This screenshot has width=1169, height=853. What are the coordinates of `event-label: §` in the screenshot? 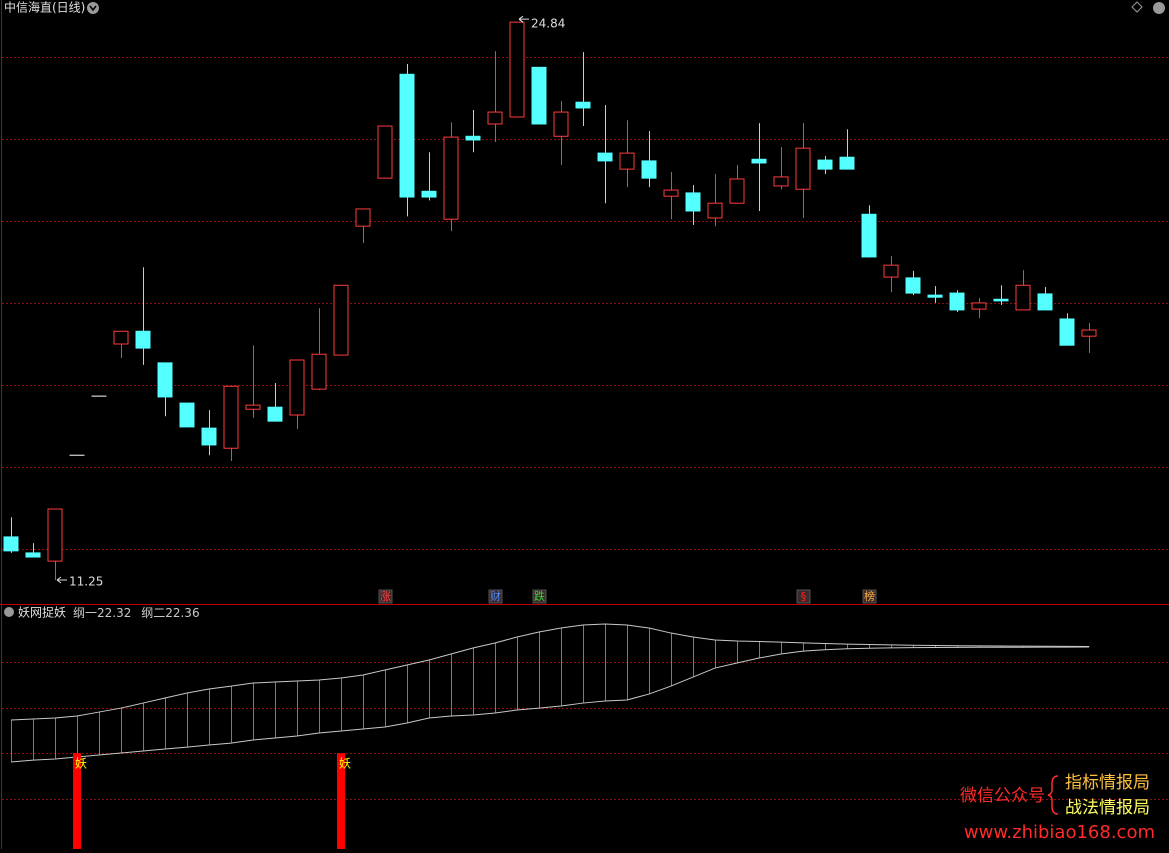 It's located at (804, 596).